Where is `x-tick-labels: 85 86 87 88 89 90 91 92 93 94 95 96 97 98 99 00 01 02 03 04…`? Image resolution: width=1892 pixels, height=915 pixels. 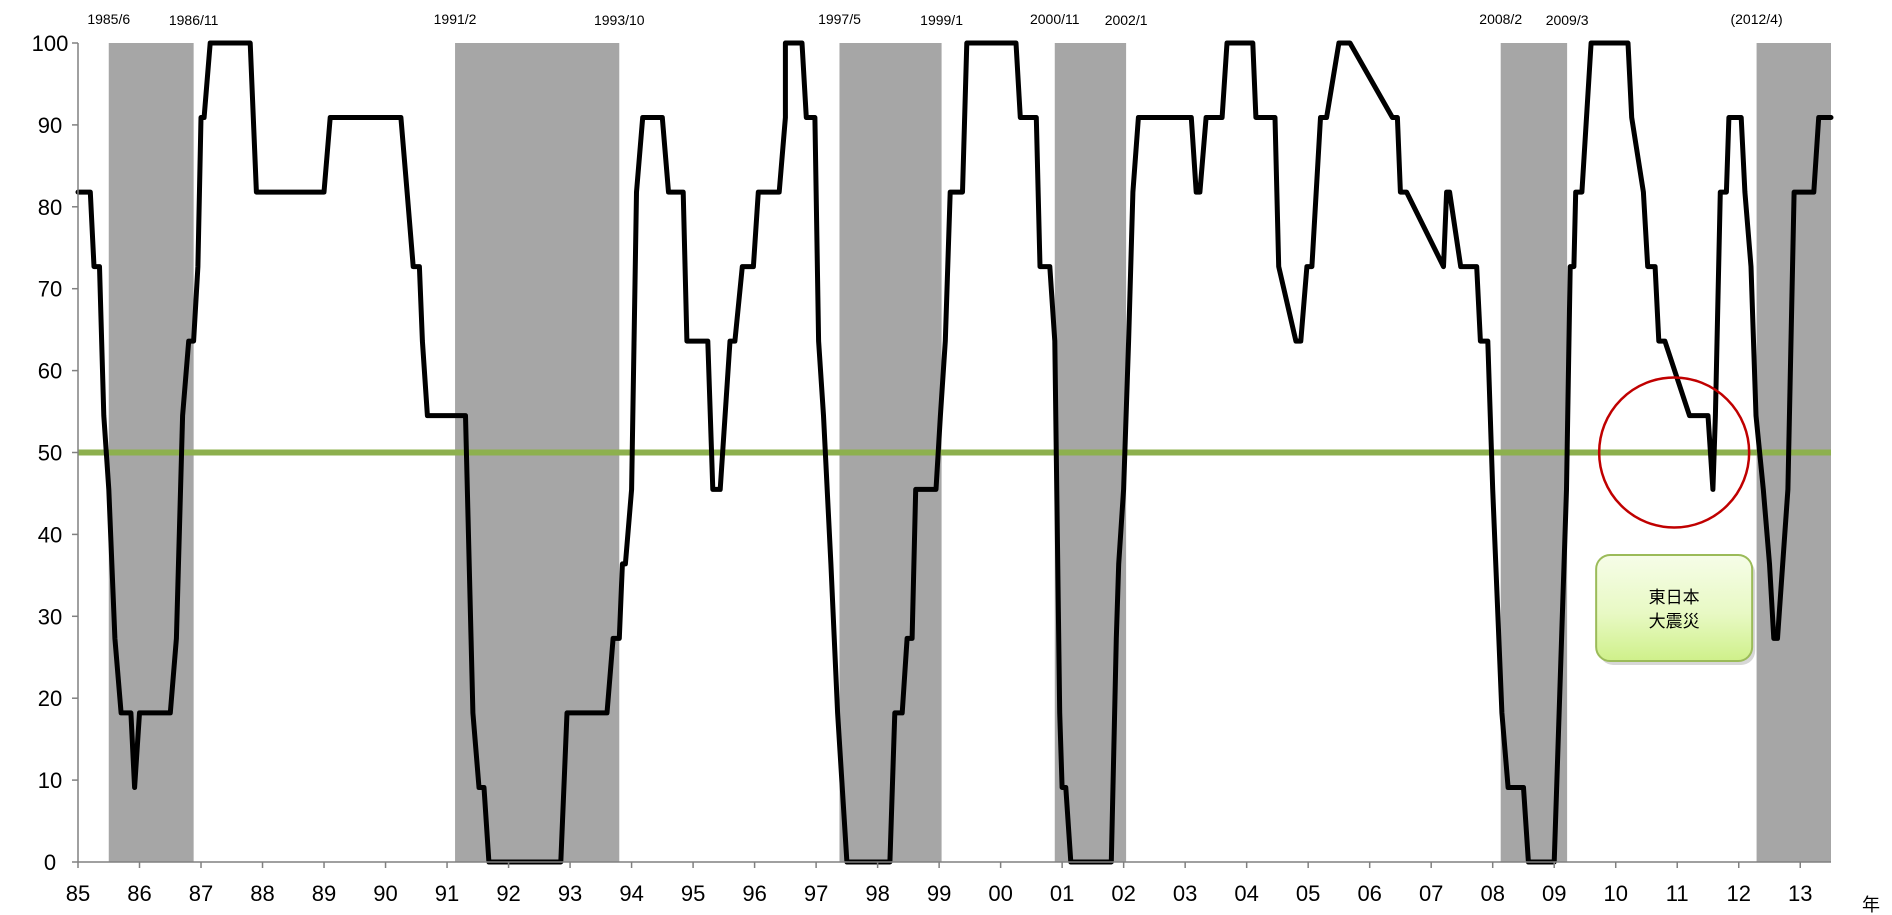 x-tick-labels: 85 86 87 88 89 90 91 92 93 94 95 96 97 98 99 00 01 02 03 04… is located at coordinates (939, 884).